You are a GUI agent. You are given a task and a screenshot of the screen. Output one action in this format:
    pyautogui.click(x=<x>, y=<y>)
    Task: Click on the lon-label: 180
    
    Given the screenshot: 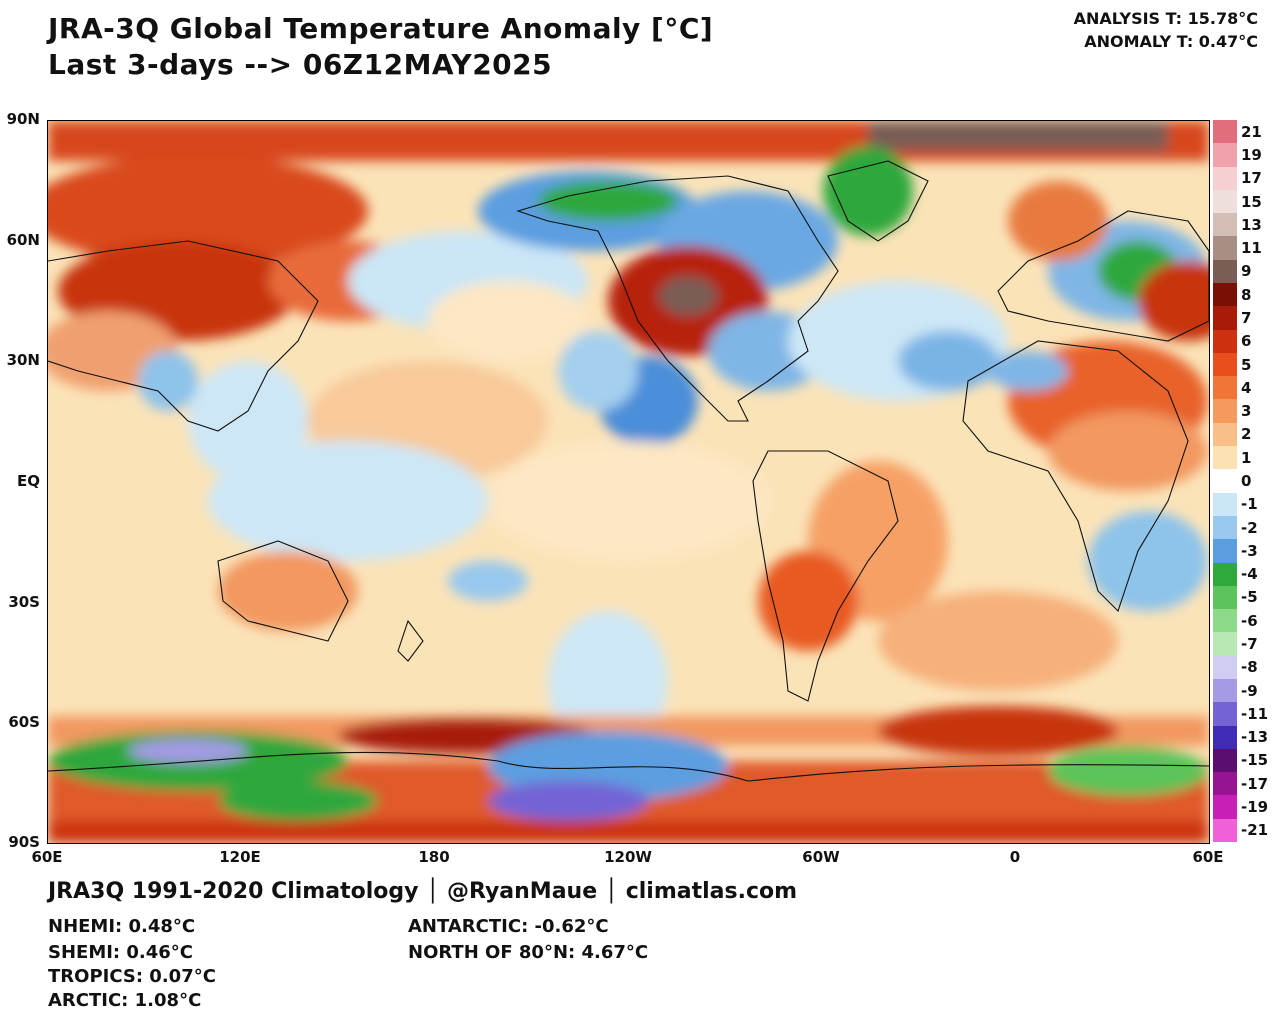 What is the action you would take?
    pyautogui.click(x=434, y=857)
    